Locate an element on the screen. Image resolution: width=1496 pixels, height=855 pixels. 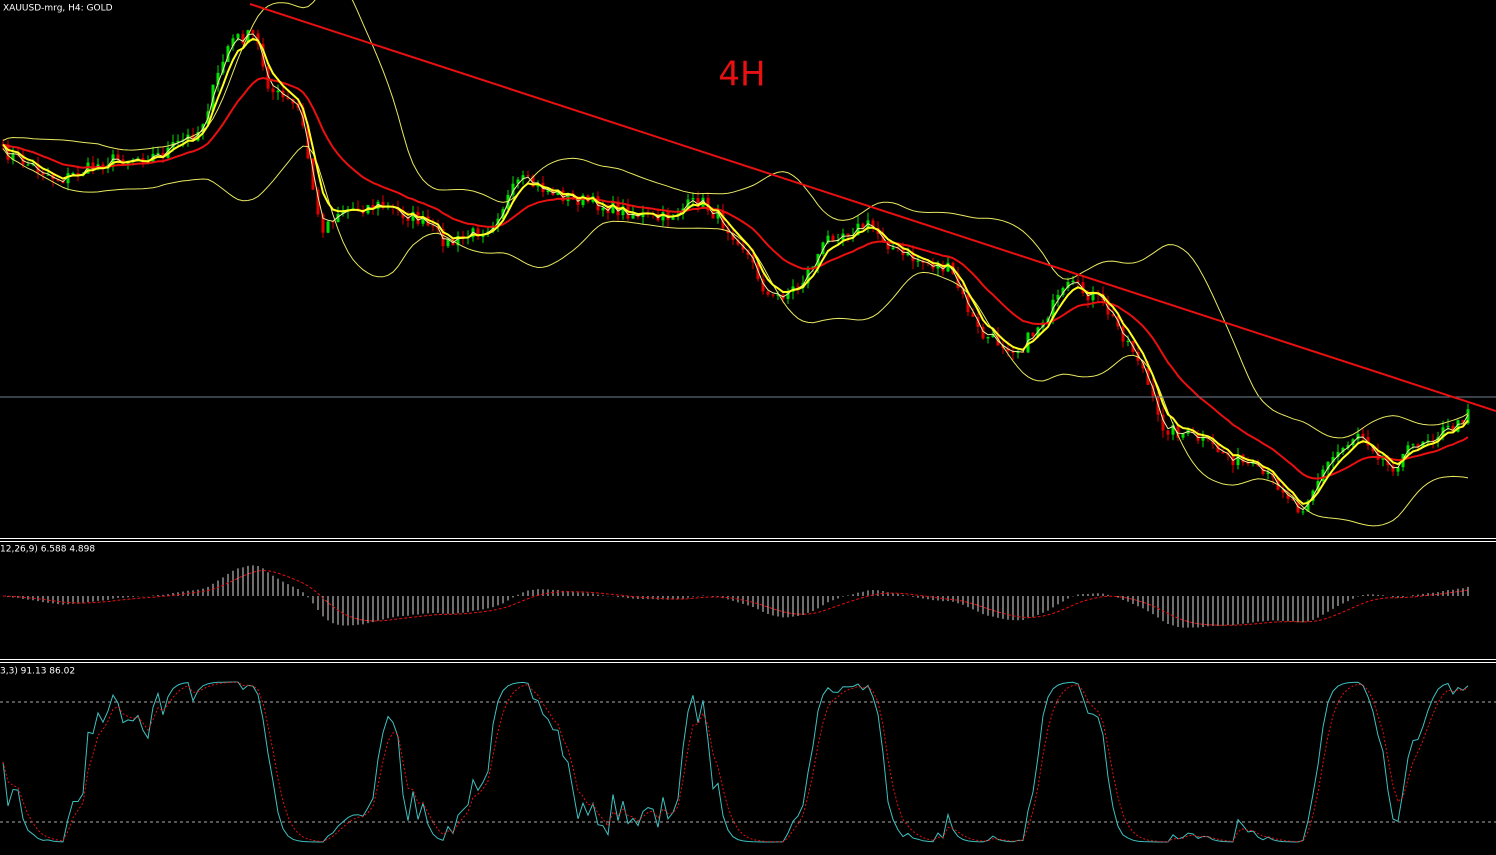
stochastic-label: 3,3) 91.13 86.02 is located at coordinates (37, 672).